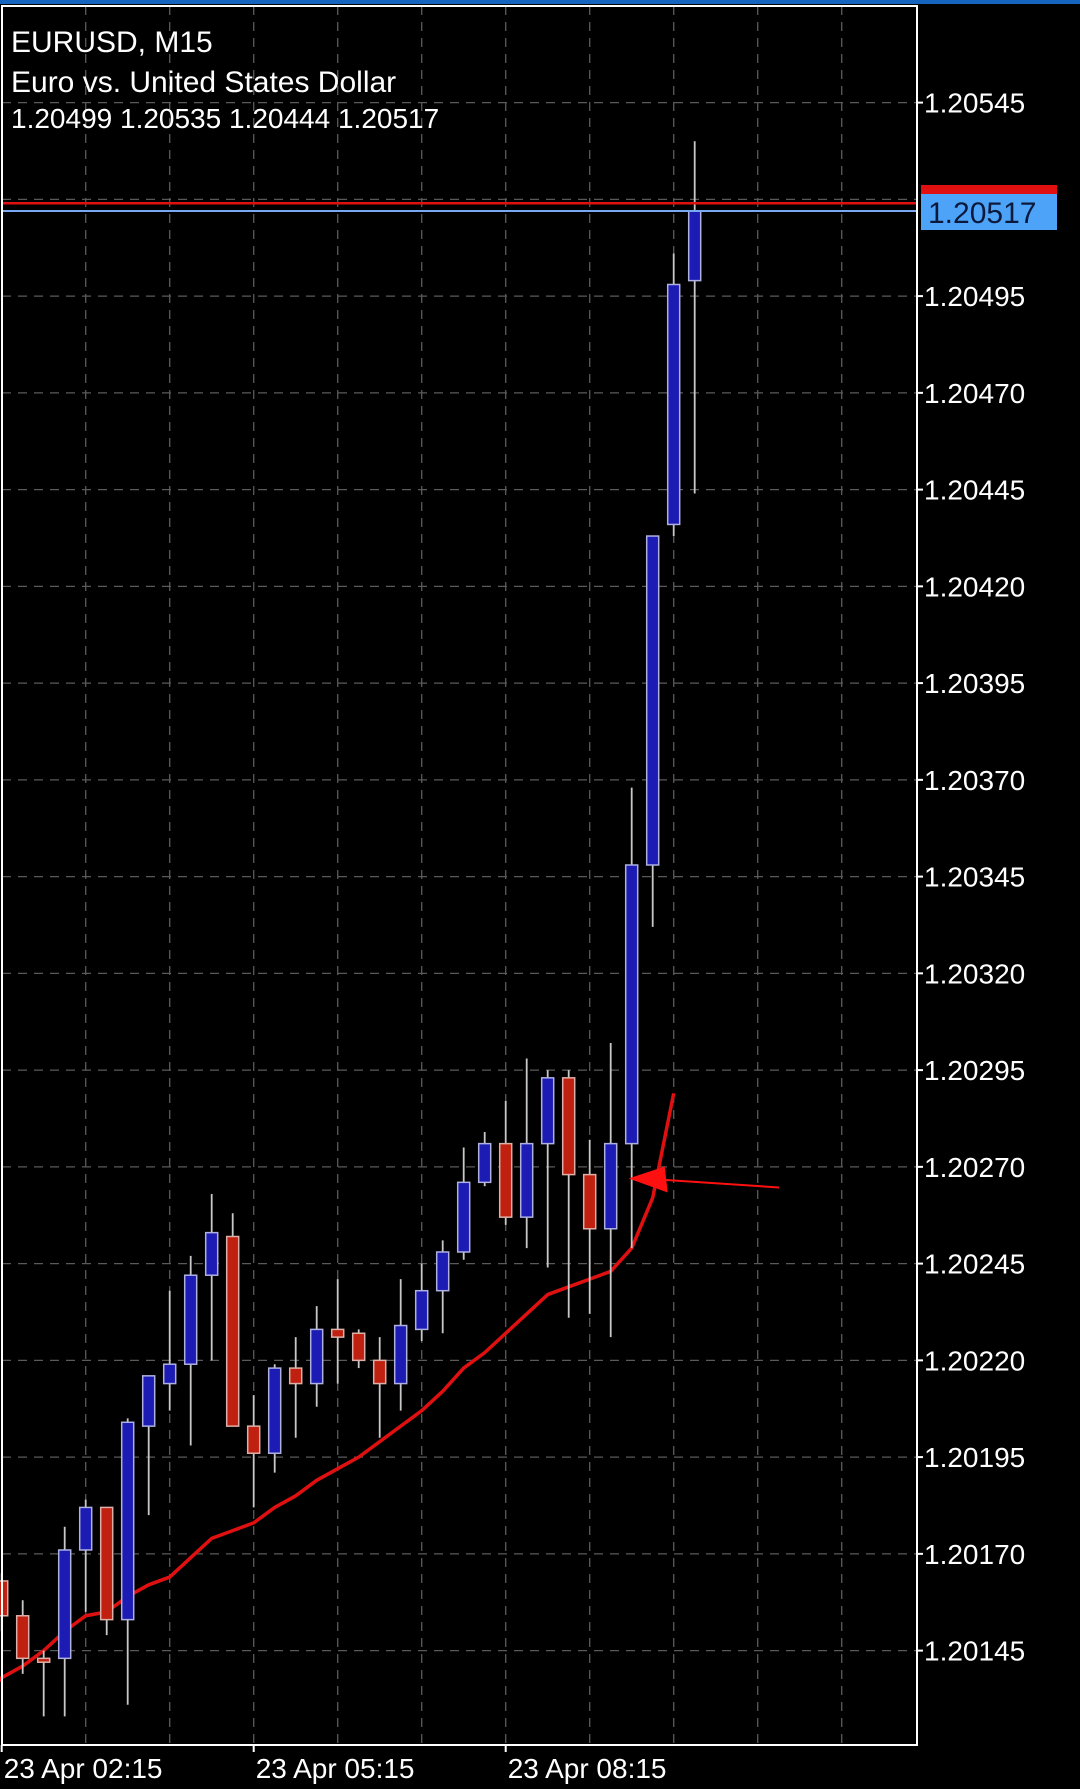  Describe the element at coordinates (335, 1768) in the screenshot. I see `time-axis-label: 23 Apr 05:15` at that location.